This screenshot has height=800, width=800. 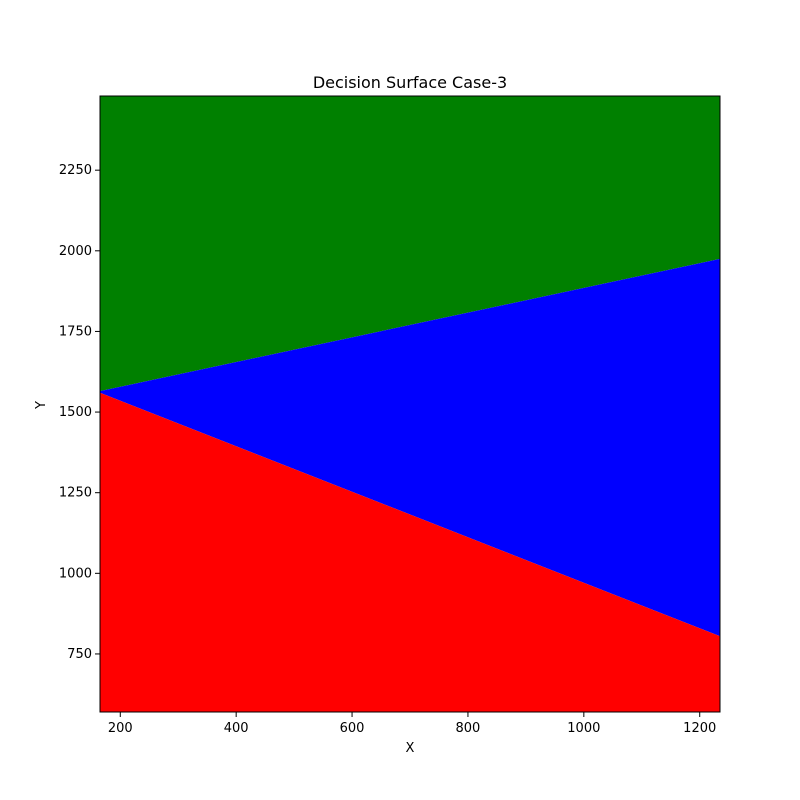 What do you see at coordinates (410, 82) in the screenshot?
I see `chart-title: Decision Surface Case-3` at bounding box center [410, 82].